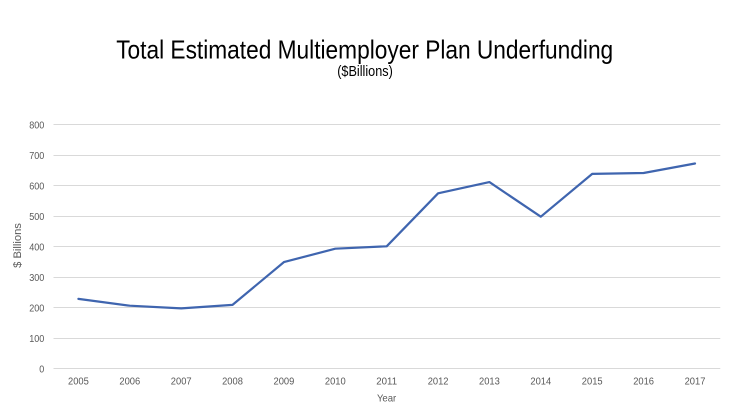 The image size is (756, 420). I want to click on svg-text: 2016, so click(643, 382).